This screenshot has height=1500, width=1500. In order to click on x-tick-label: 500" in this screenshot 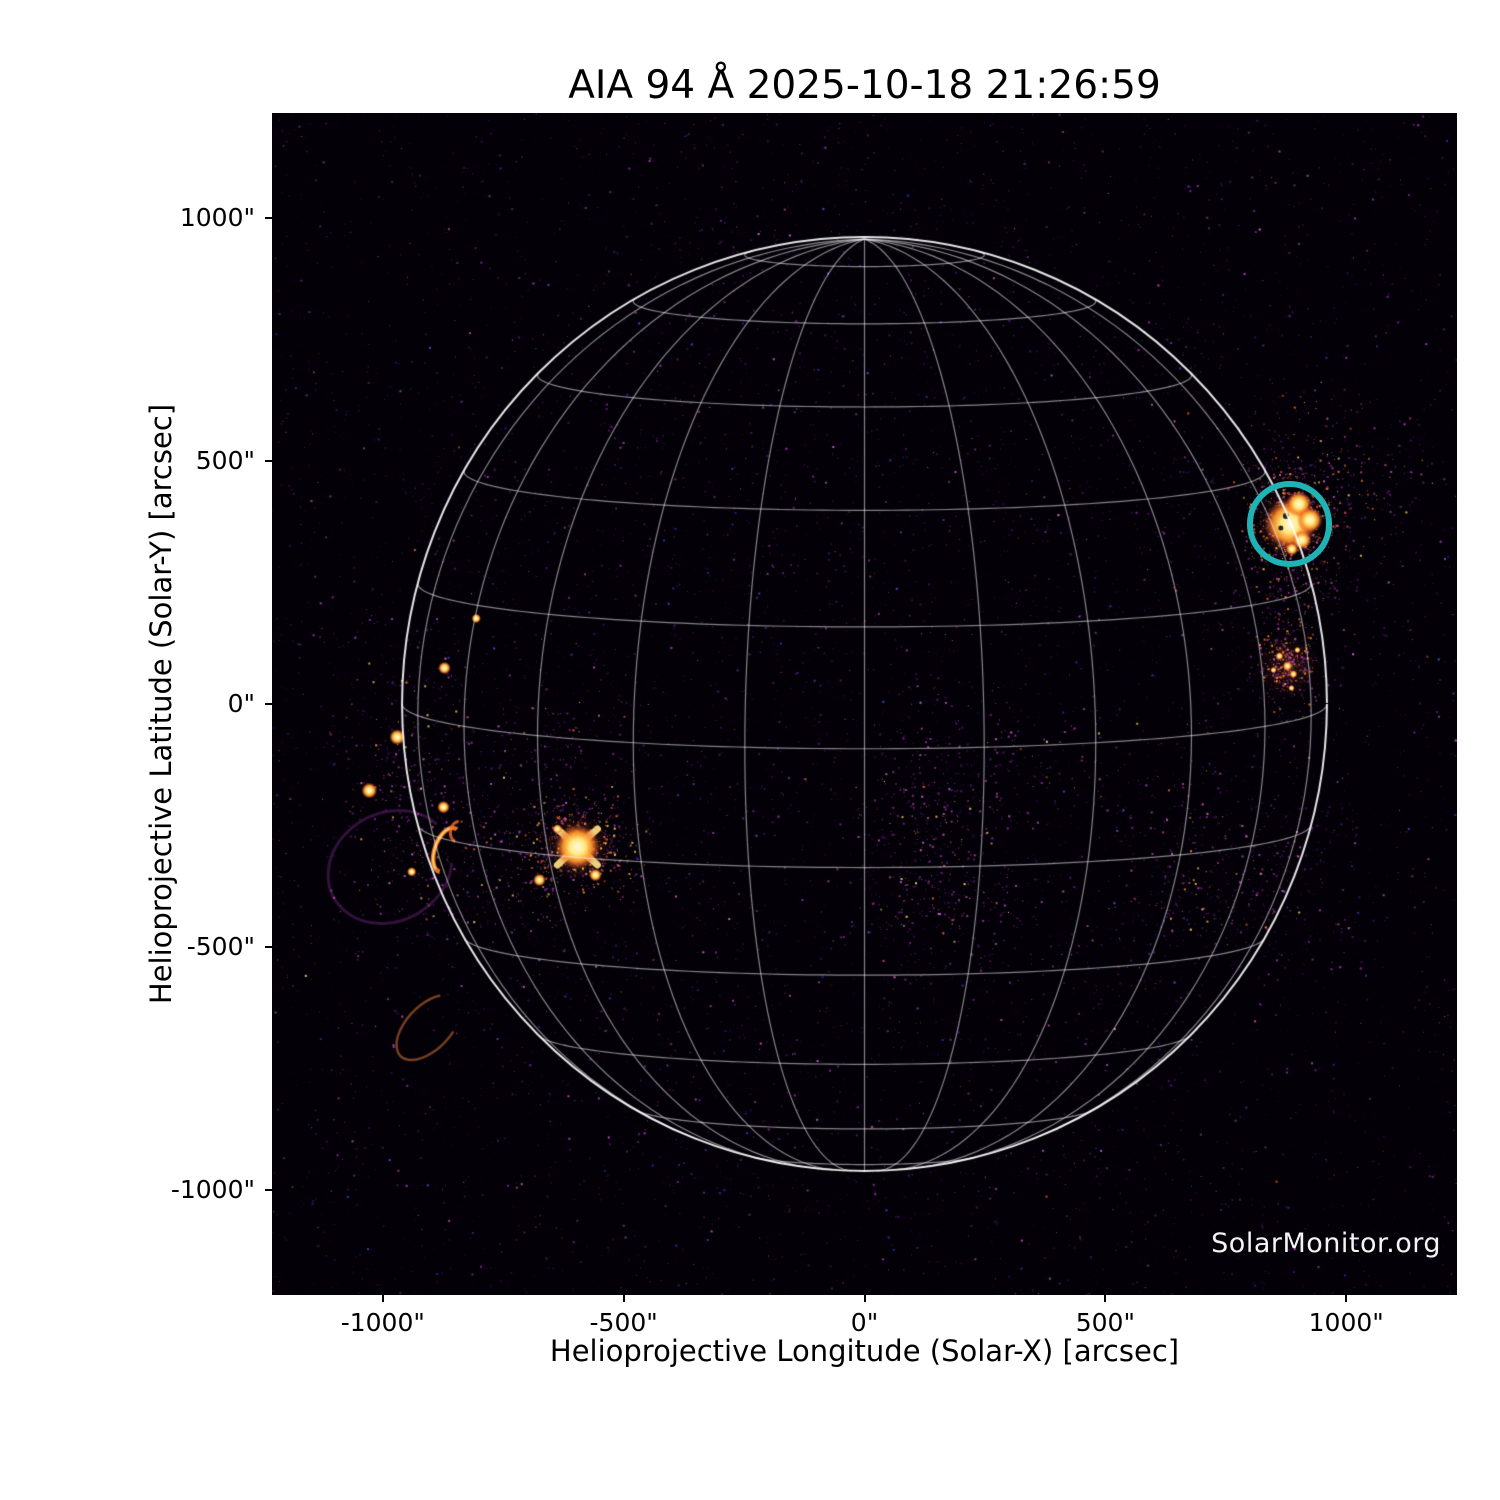, I will do `click(1105, 1322)`.